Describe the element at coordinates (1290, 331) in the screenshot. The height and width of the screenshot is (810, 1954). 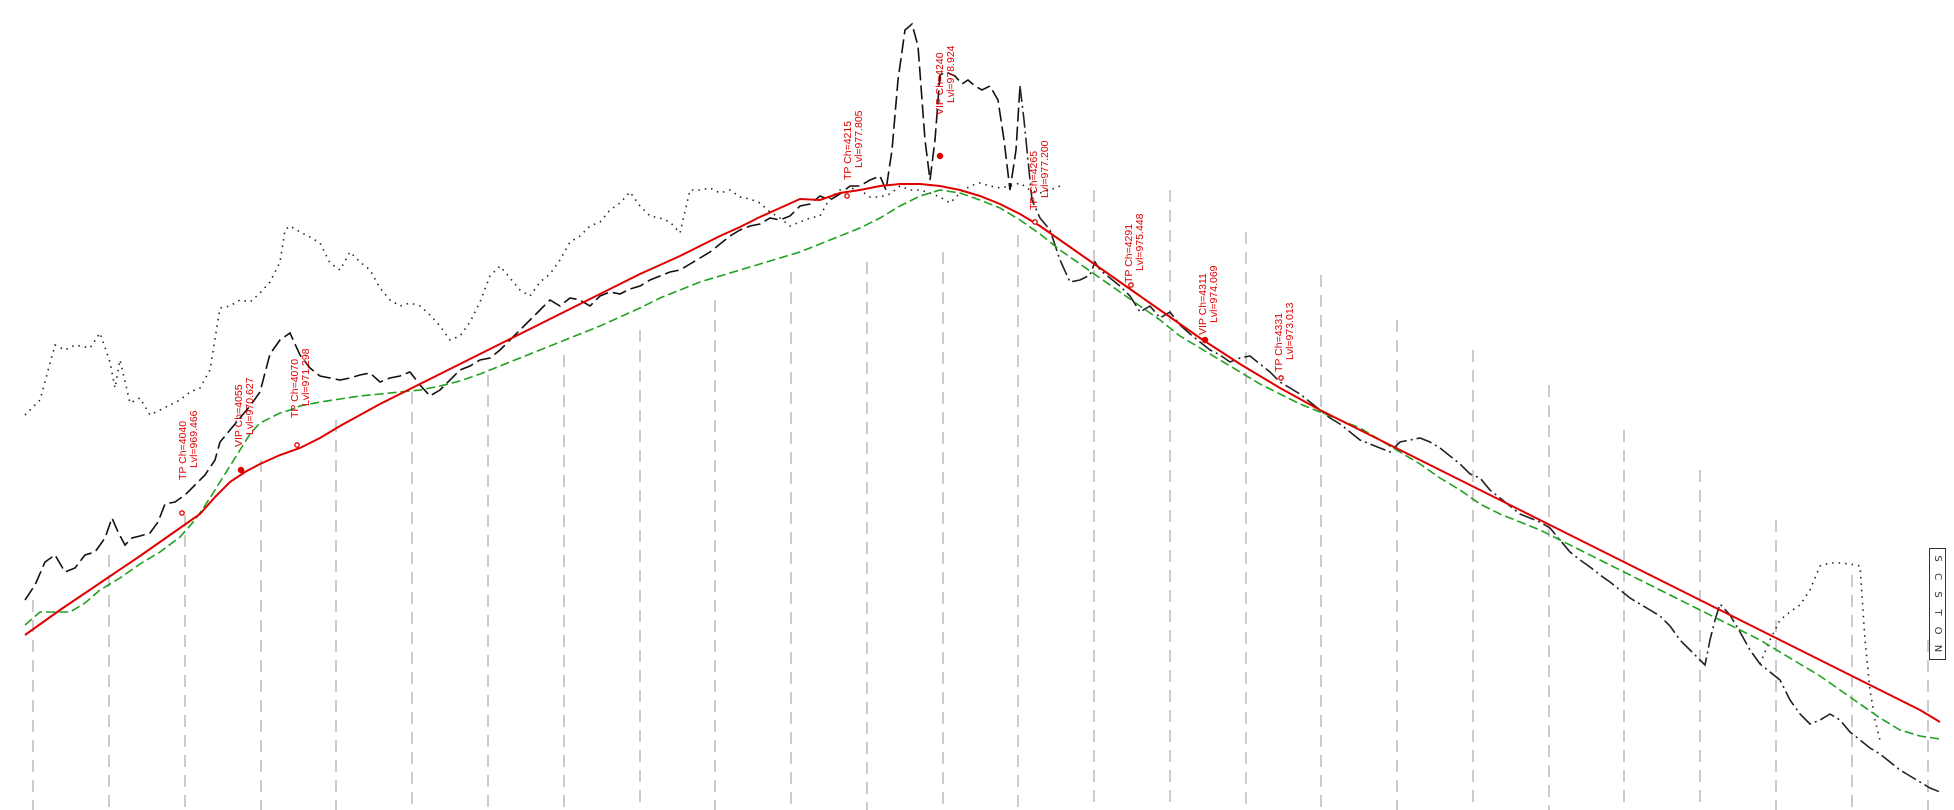
I see `ip-label-level: Lvl=973.013` at that location.